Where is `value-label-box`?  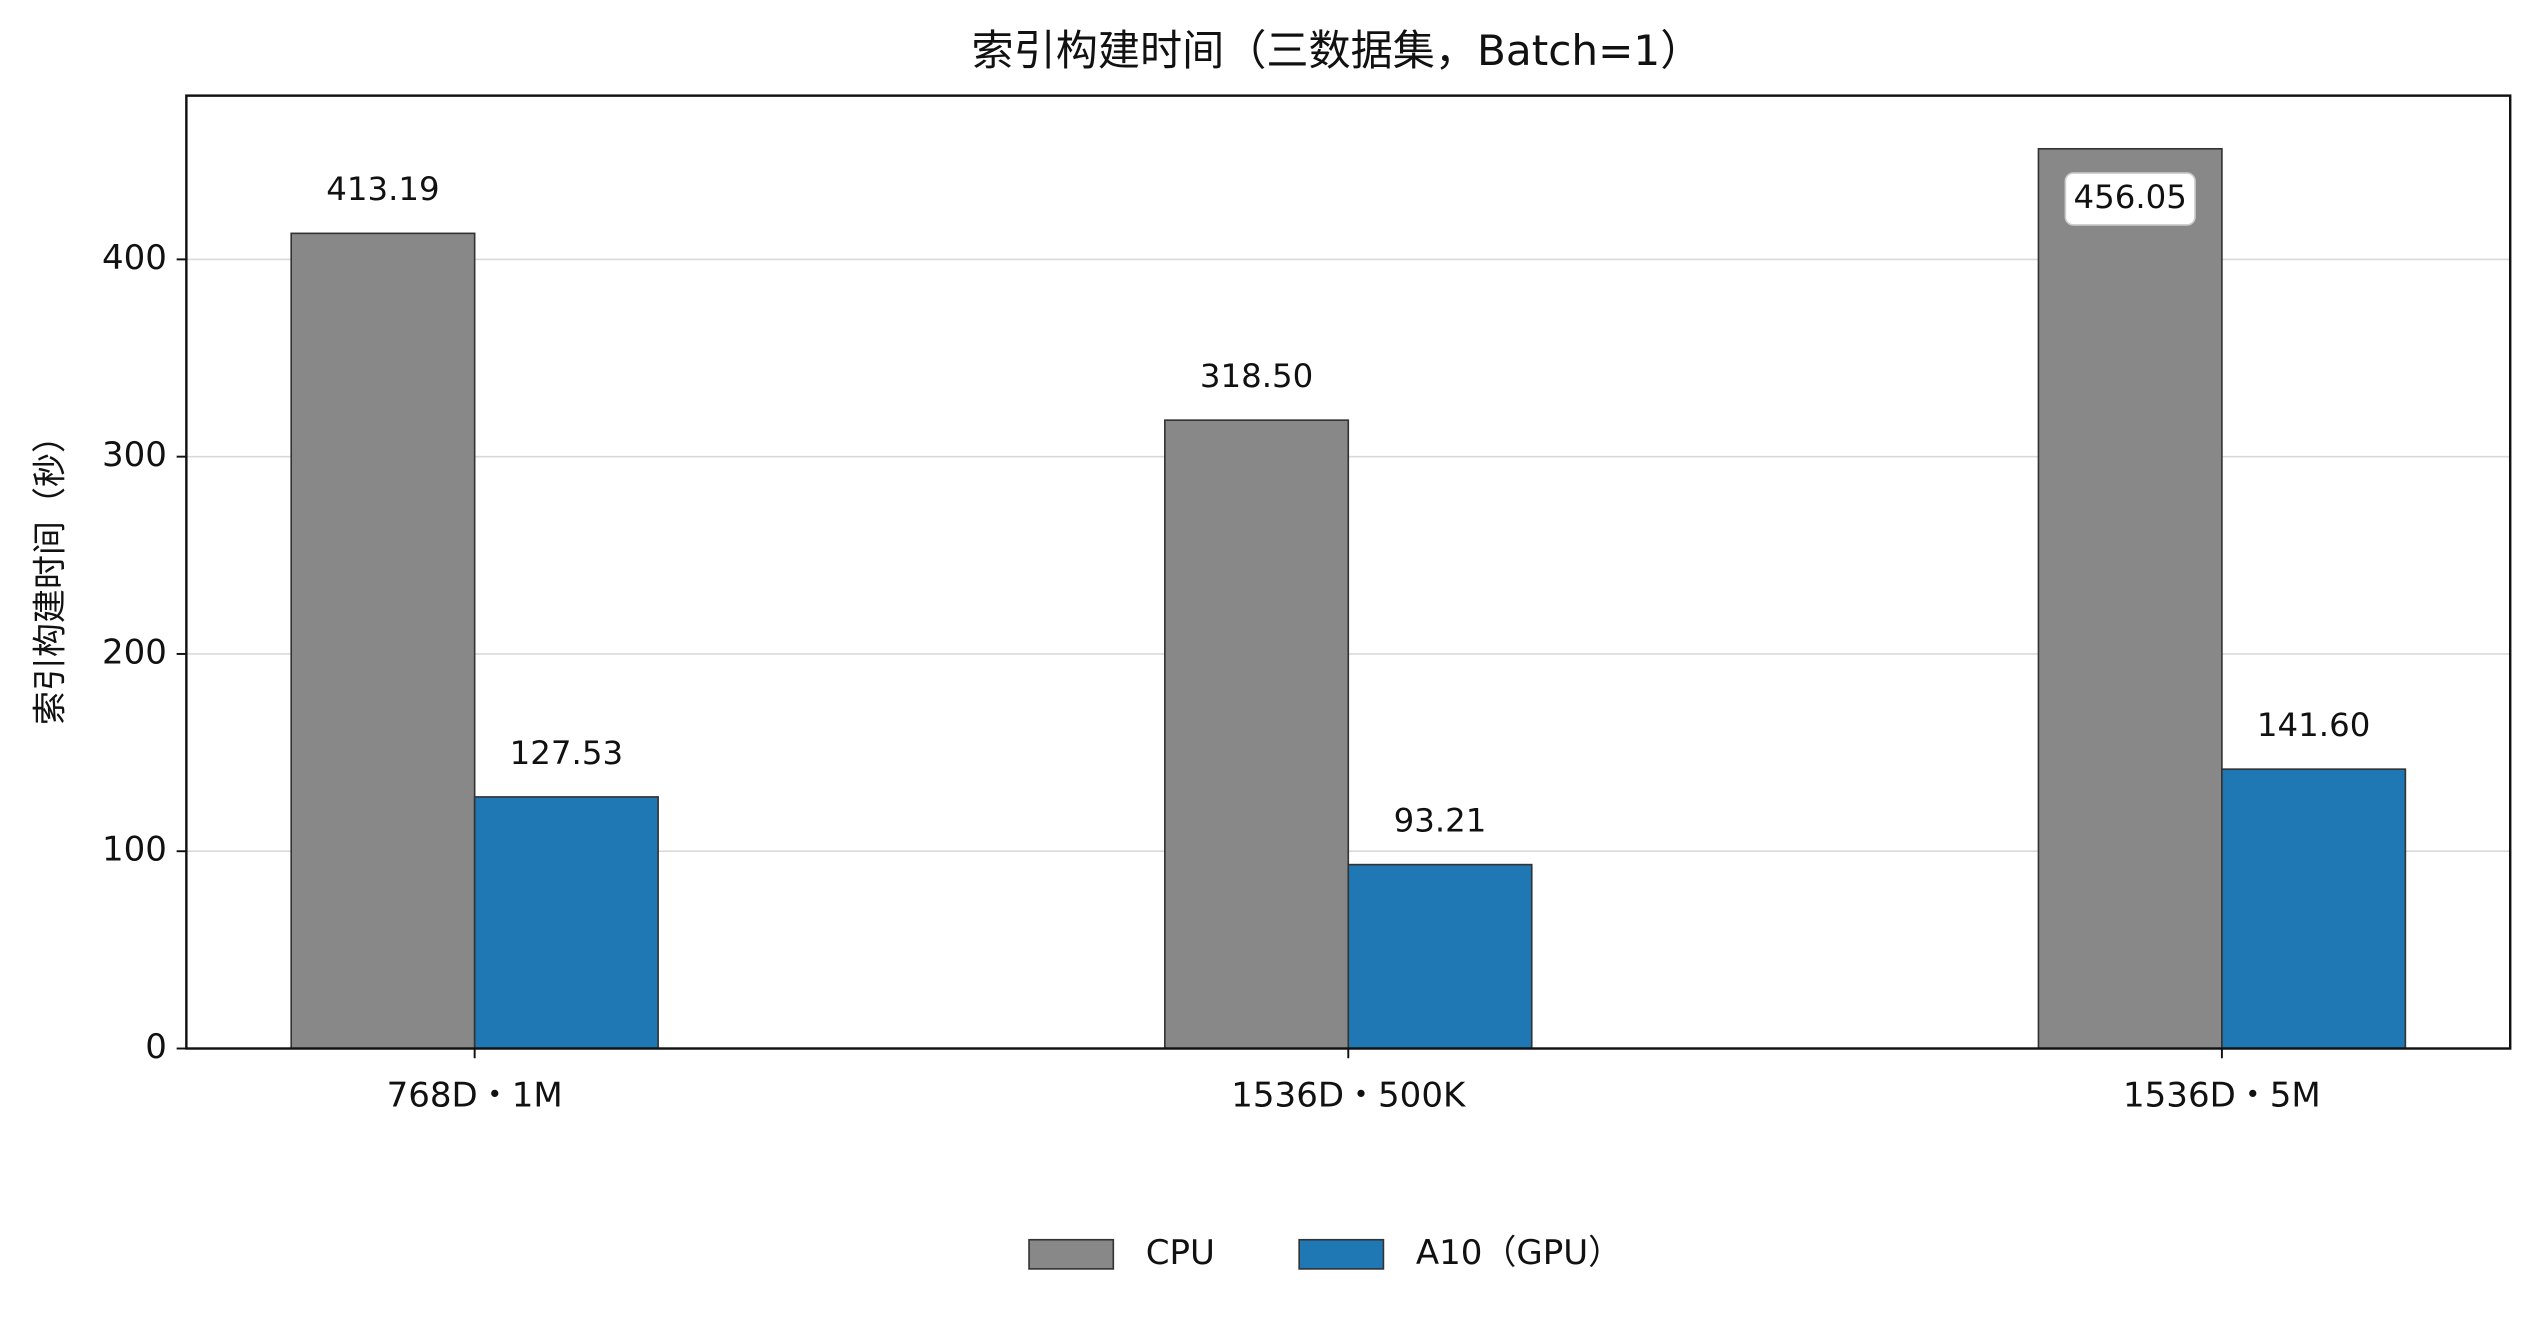
value-label-box is located at coordinates (2130, 199).